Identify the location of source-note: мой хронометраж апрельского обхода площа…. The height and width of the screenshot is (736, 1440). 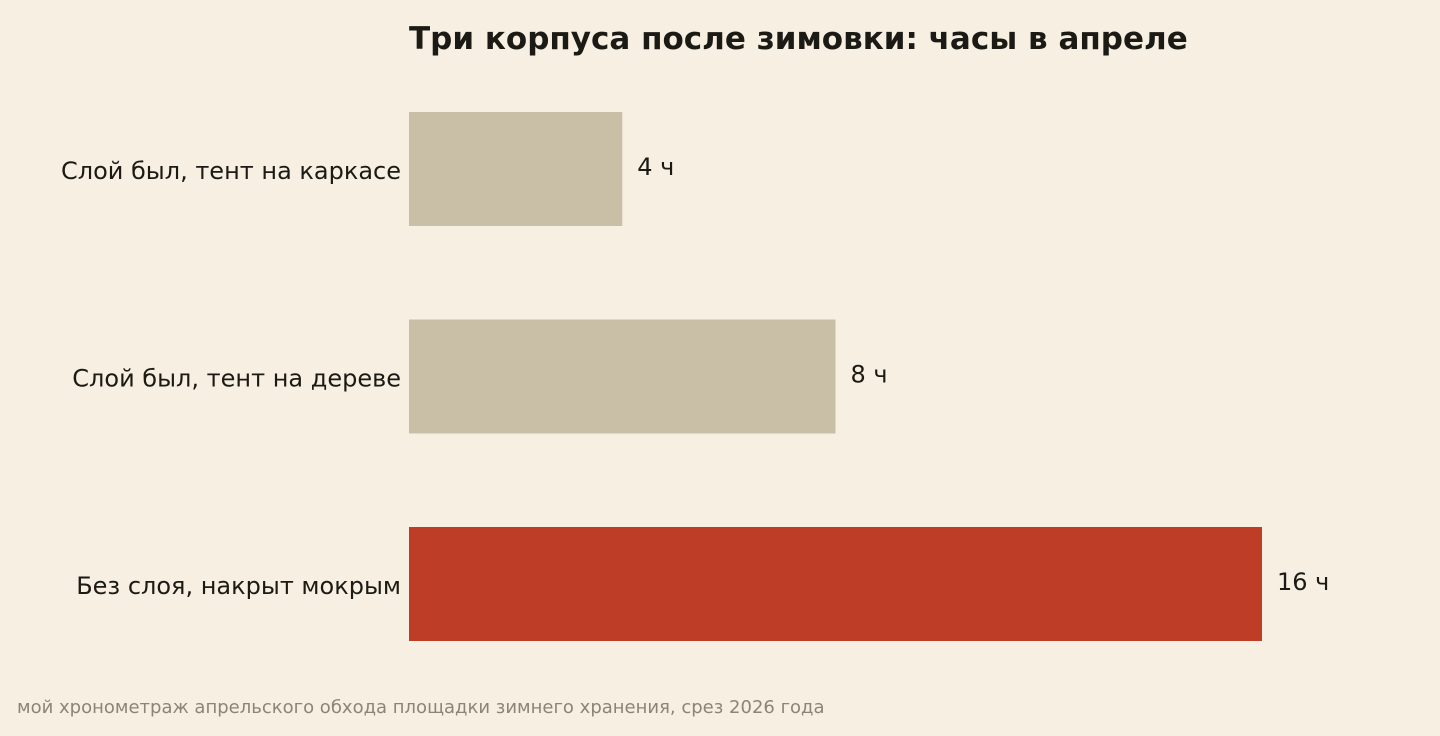
(421, 707).